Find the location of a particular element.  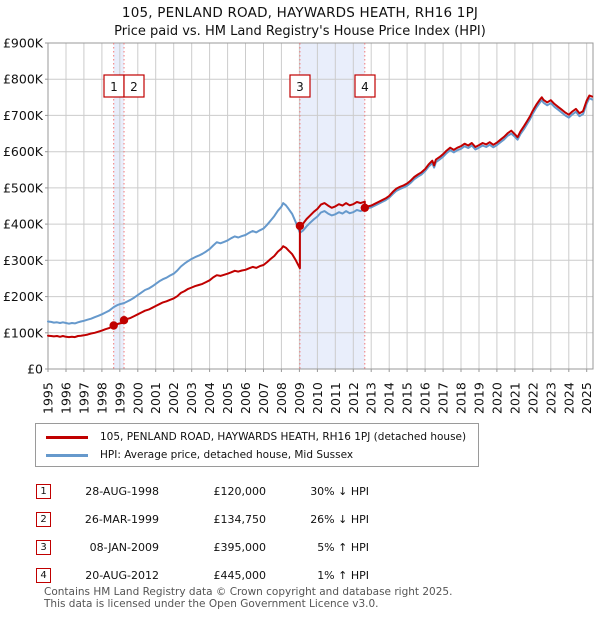

sale-hpi-delta: 5% ↑ HPI is located at coordinates (343, 547).